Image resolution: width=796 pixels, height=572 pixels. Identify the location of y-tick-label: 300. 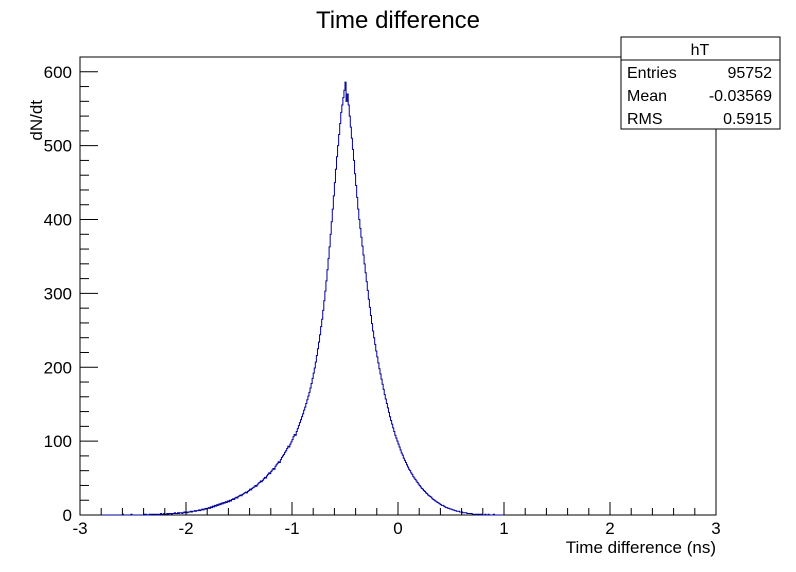
(58, 293).